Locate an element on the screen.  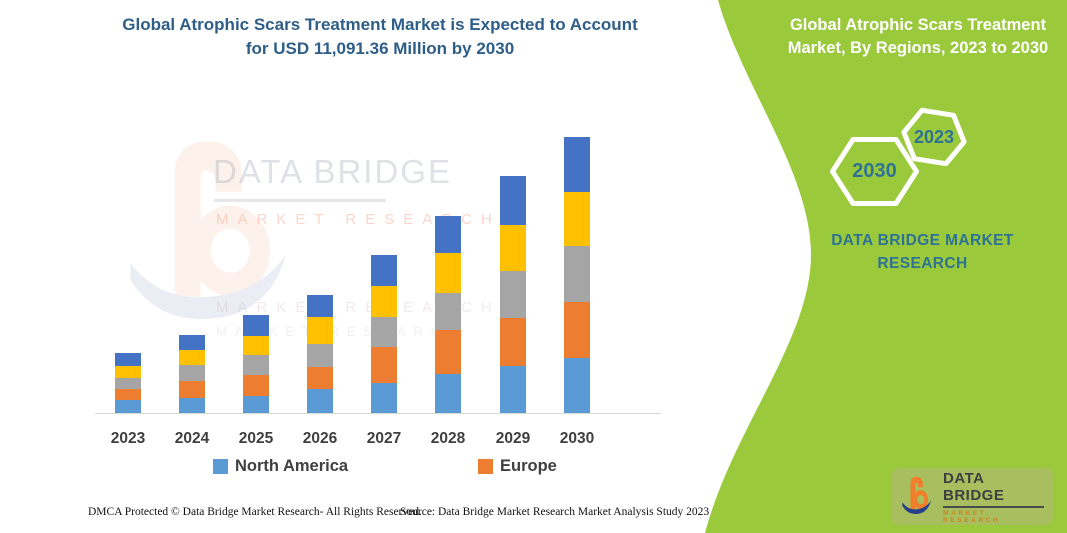
hexagon-2030-label: 2030 is located at coordinates (874, 171).